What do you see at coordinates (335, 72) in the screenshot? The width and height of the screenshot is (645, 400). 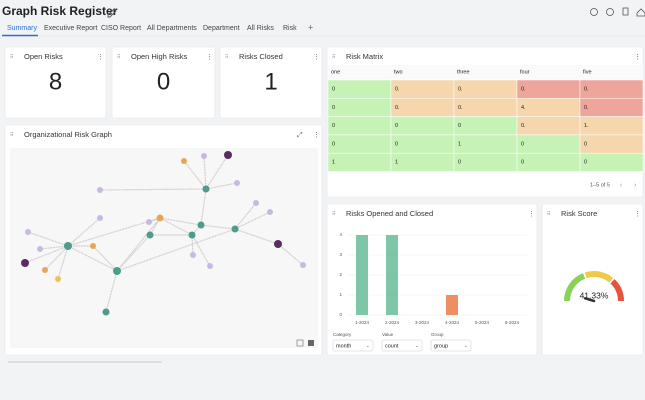 I see `column-header: one` at bounding box center [335, 72].